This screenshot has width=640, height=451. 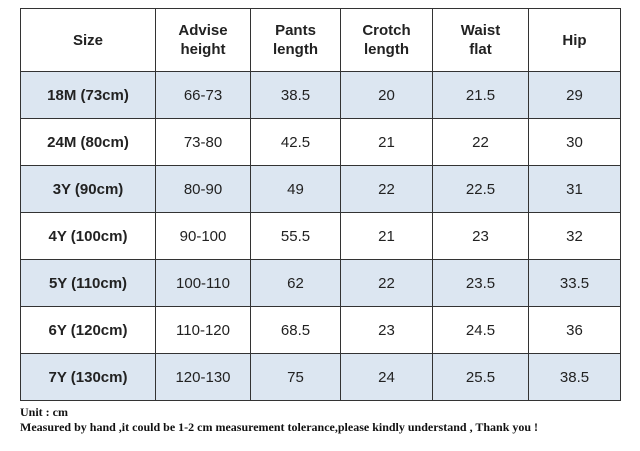 I want to click on table-row: 24M (80cm) 73-80 42.5 21 22 30, so click(x=320, y=142).